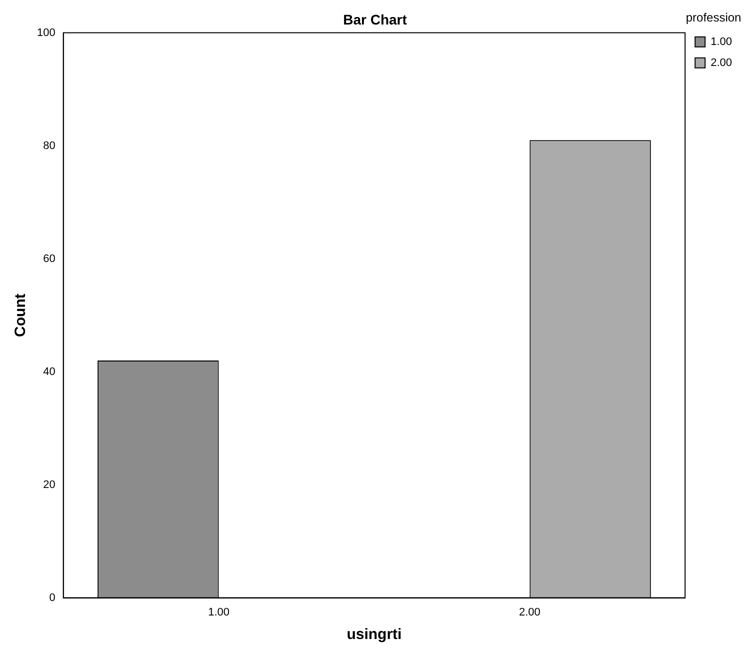 This screenshot has width=754, height=656. Describe the element at coordinates (375, 19) in the screenshot. I see `chart-title: Bar Chart` at that location.